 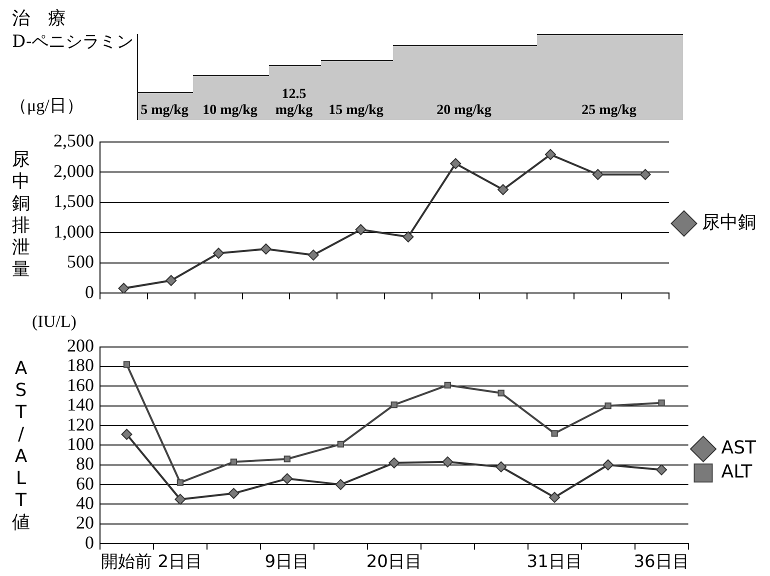 What do you see at coordinates (74, 170) in the screenshot?
I see `y-tick-label: 2,000` at bounding box center [74, 170].